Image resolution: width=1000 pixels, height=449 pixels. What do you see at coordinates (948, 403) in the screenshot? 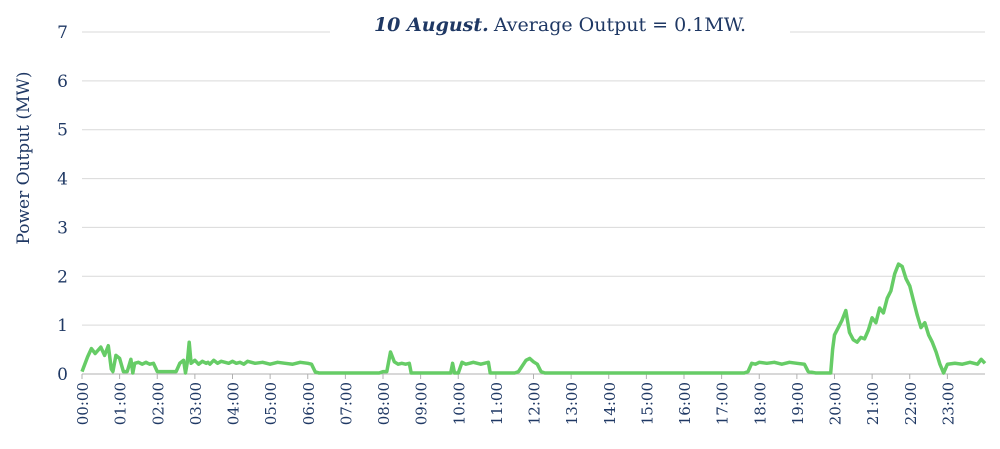
I see `x-tick-label: 23:00` at bounding box center [948, 403].